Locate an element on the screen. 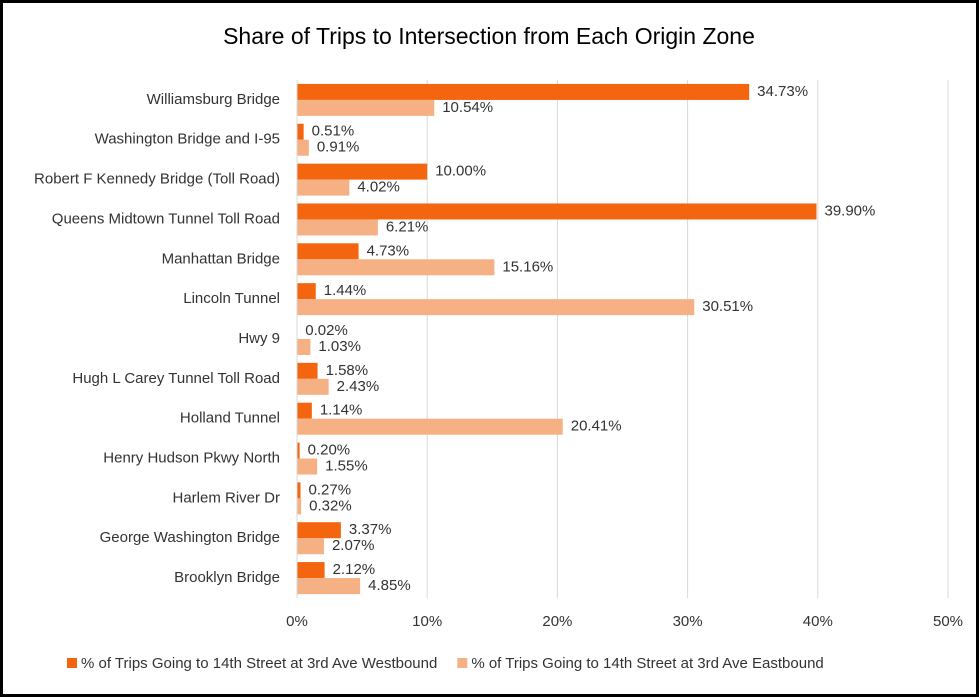  x-tick-label: 30% is located at coordinates (688, 621).